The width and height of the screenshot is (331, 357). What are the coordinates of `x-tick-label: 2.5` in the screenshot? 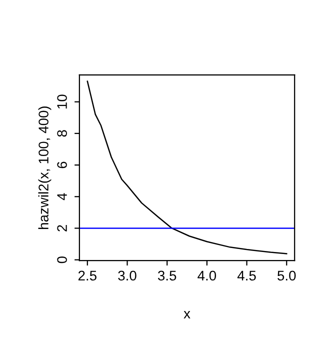 It's located at (87, 275).